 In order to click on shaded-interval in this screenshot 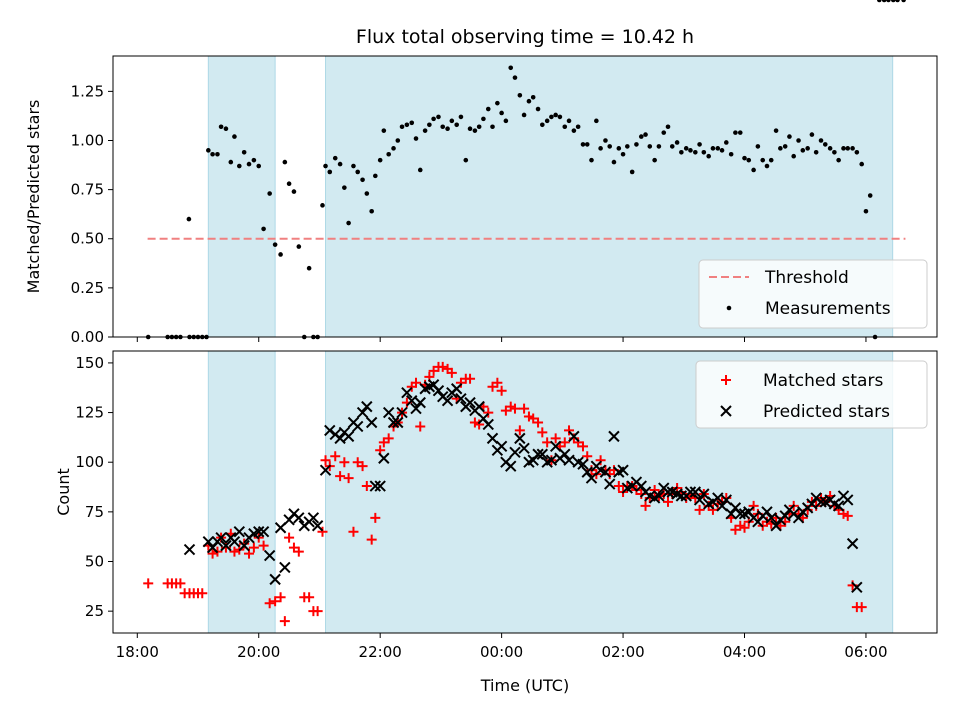, I will do `click(241, 196)`.